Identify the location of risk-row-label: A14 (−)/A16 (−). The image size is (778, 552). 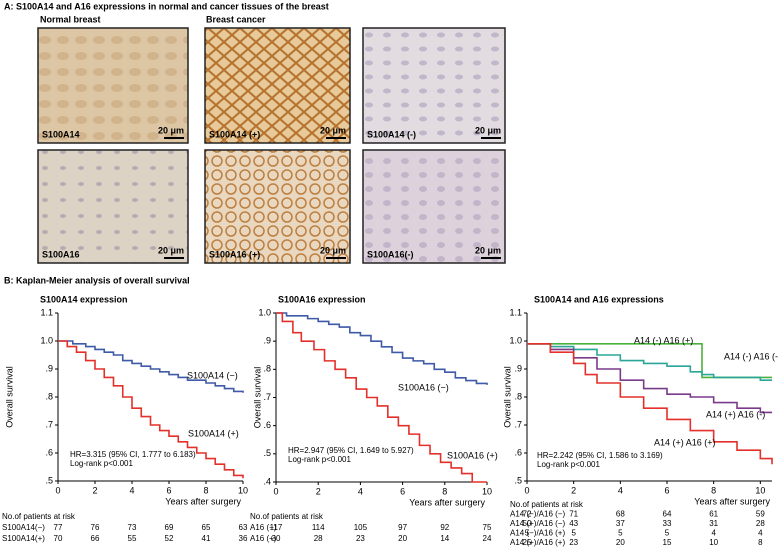
(537, 514).